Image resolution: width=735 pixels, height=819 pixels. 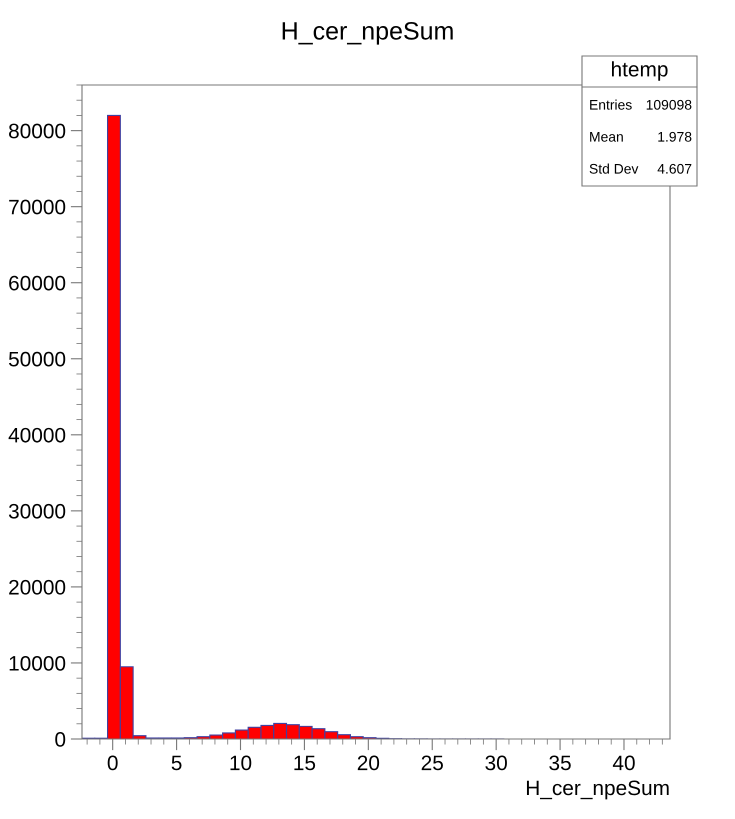 I want to click on y-tick-label: 10000, so click(x=38, y=663).